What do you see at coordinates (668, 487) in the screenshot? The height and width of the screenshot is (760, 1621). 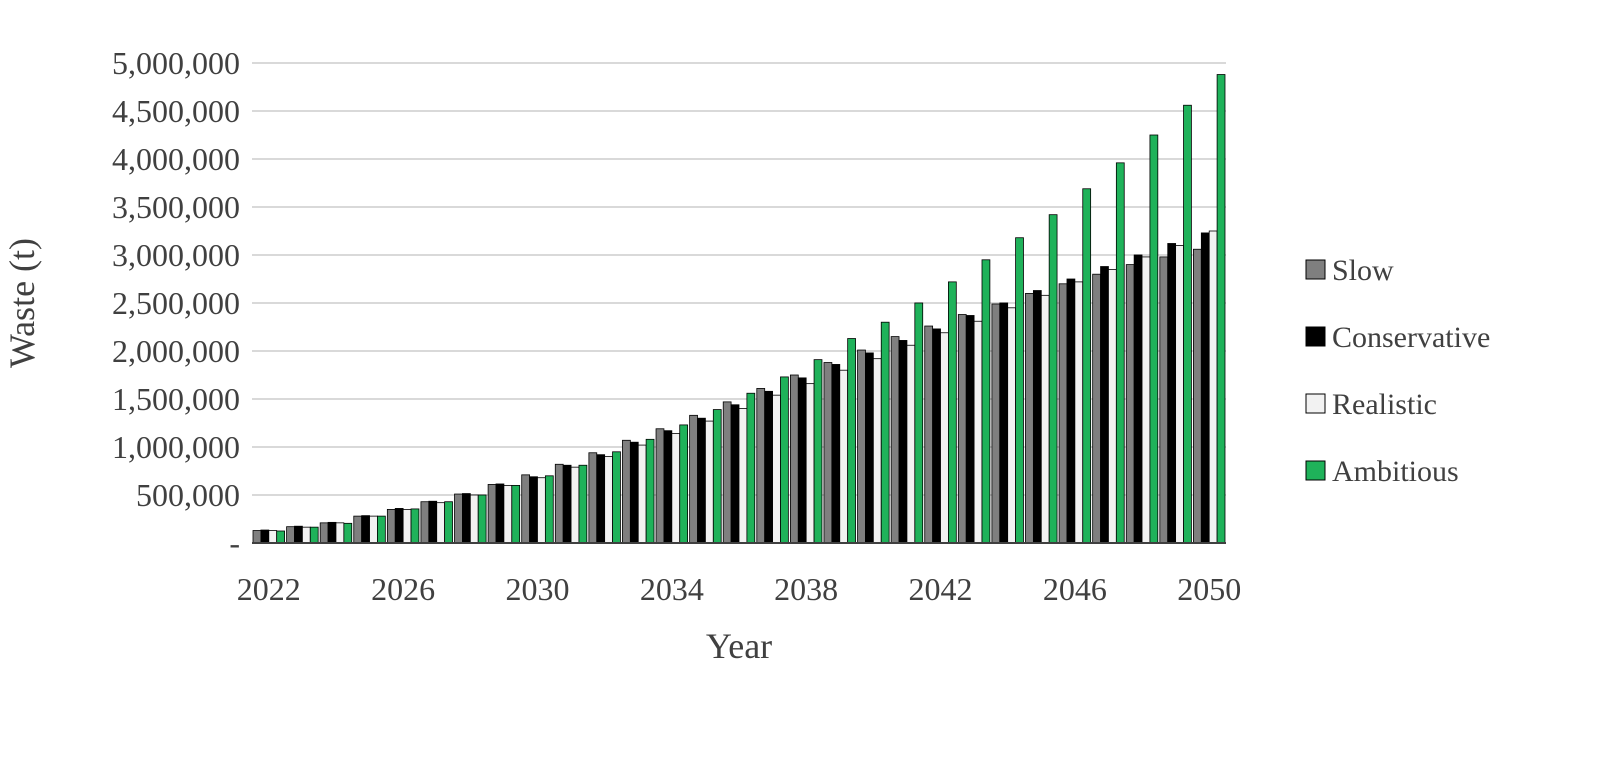 I see `bar-conservative-2034` at bounding box center [668, 487].